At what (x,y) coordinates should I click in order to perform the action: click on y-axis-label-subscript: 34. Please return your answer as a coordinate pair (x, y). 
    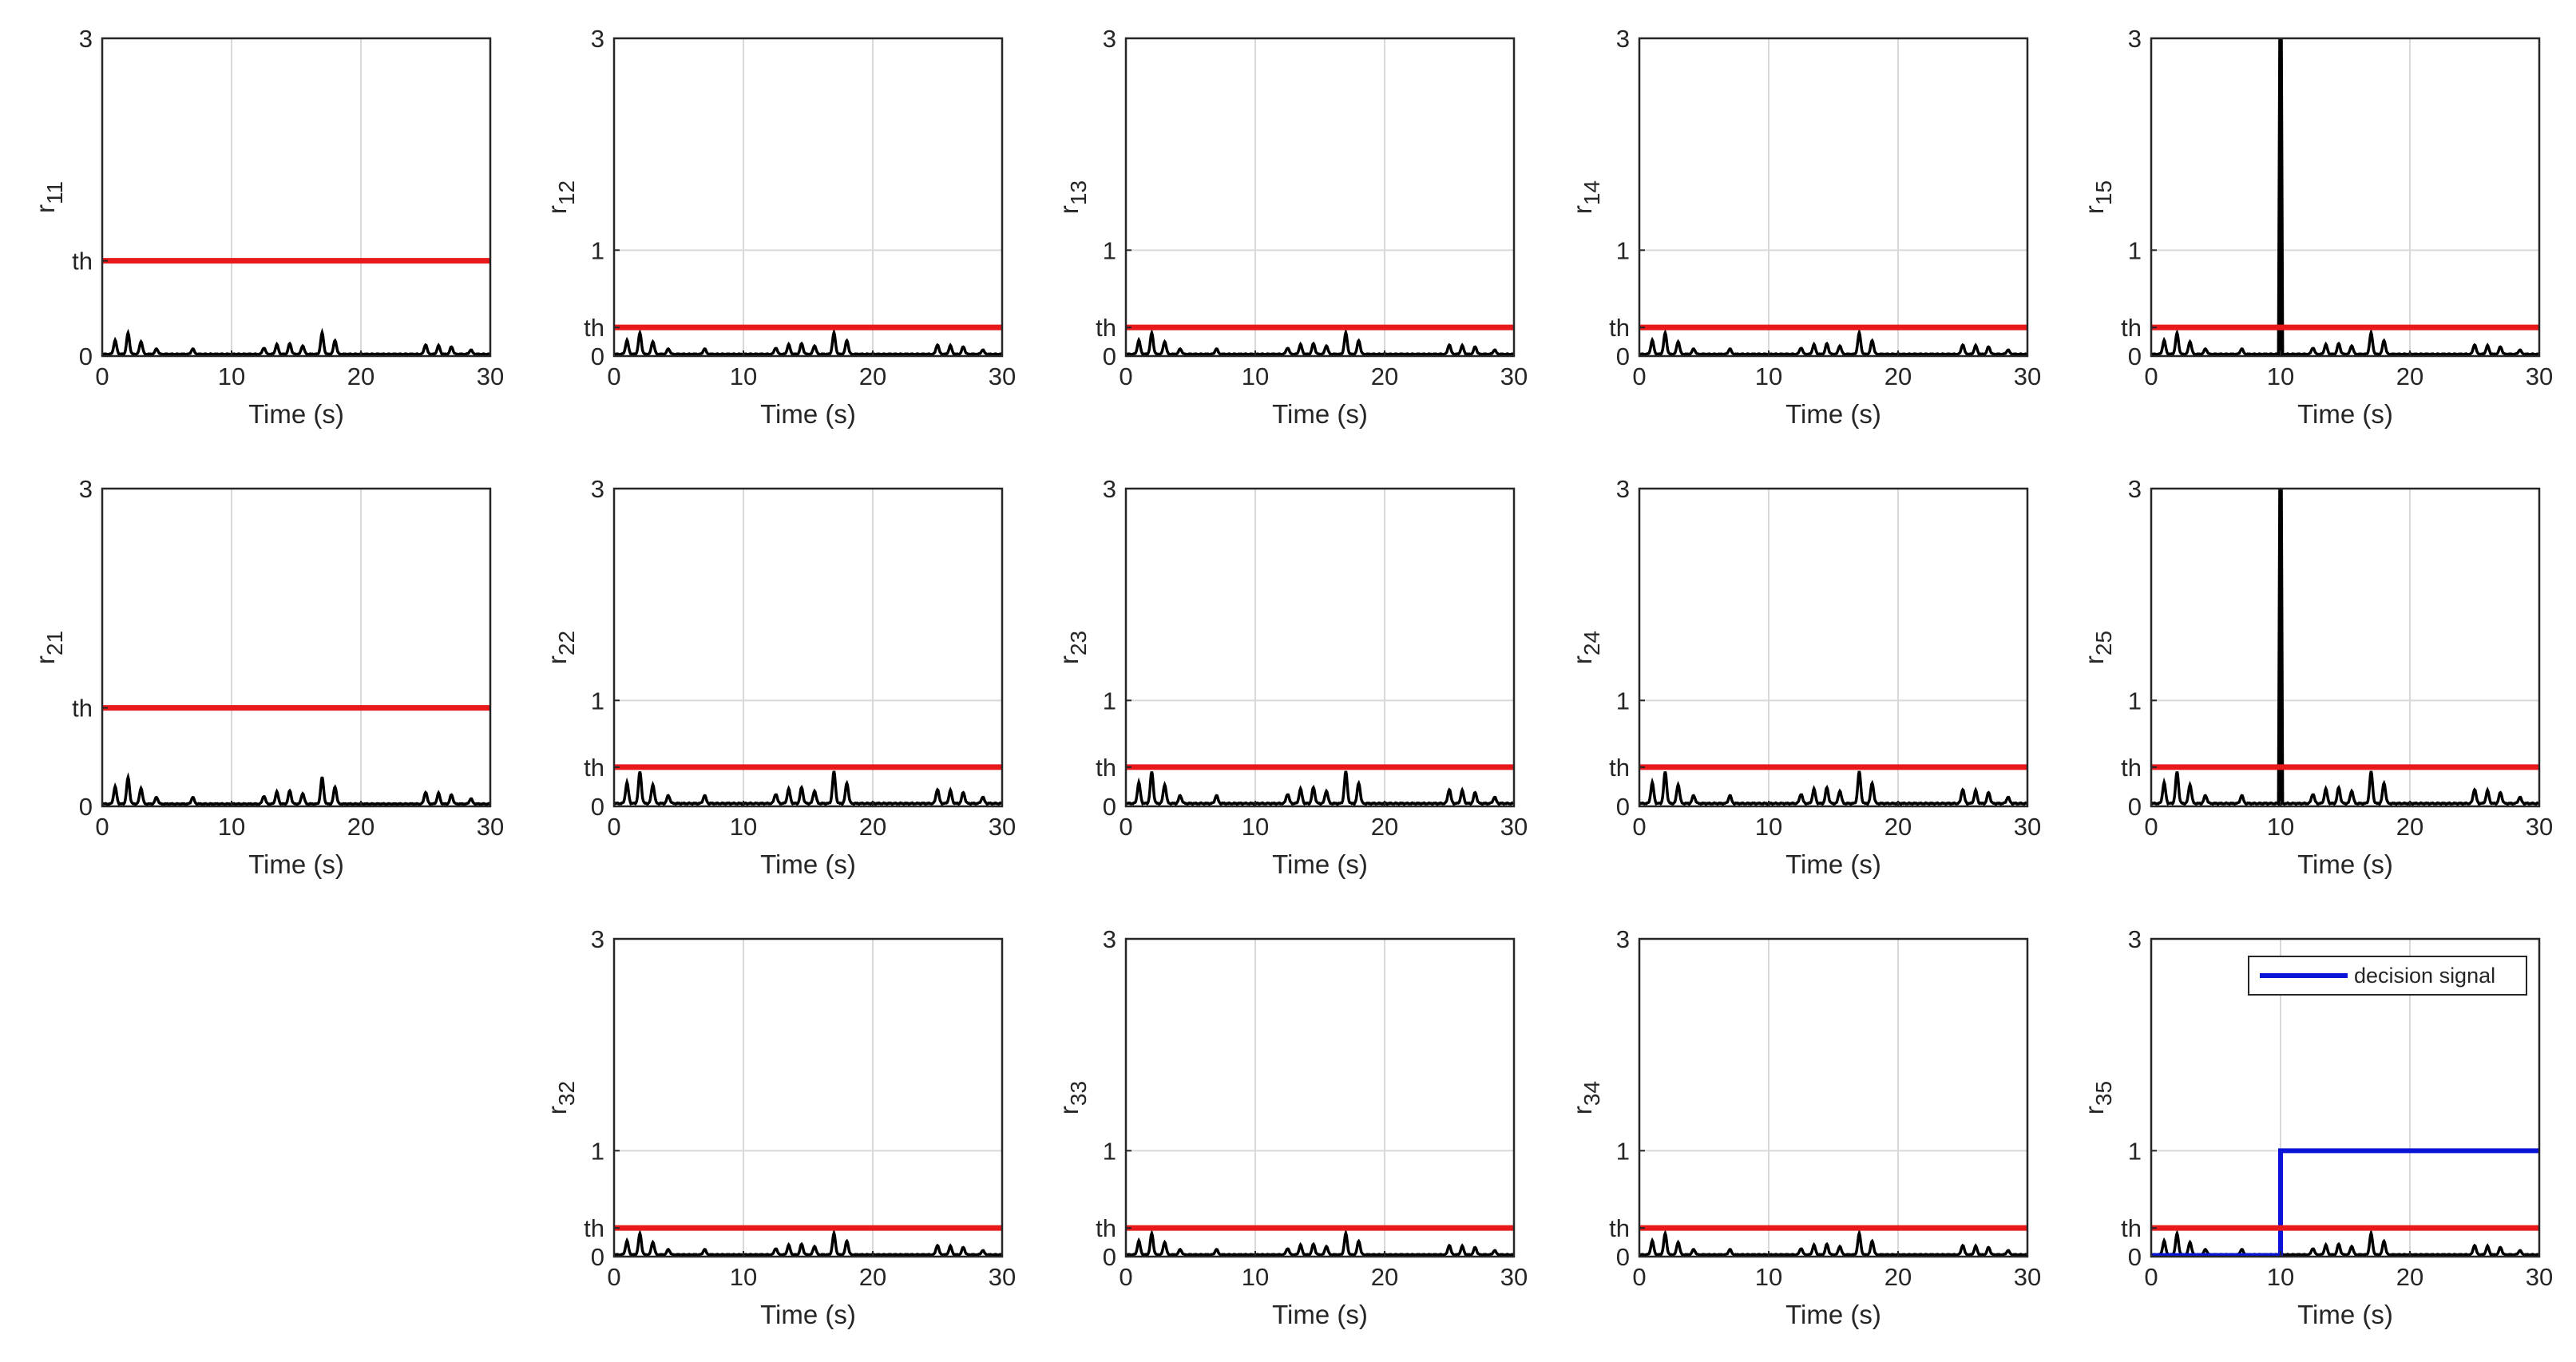
    Looking at the image, I should click on (1591, 1093).